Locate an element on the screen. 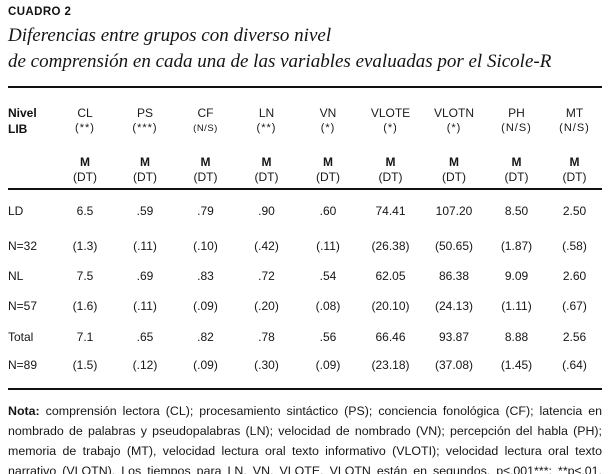 The width and height of the screenshot is (610, 474). group-n-label: N=89 is located at coordinates (23, 365).